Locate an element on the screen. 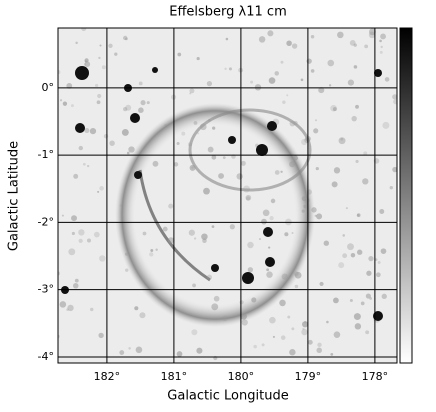  chart-title: Effelsberg λ11 cm is located at coordinates (227, 12).